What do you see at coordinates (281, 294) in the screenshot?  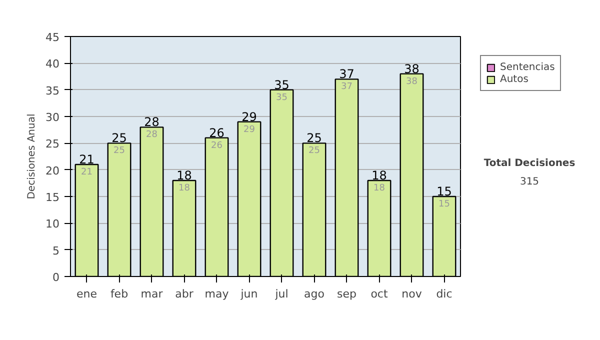 I see `x-tick-label: jul` at bounding box center [281, 294].